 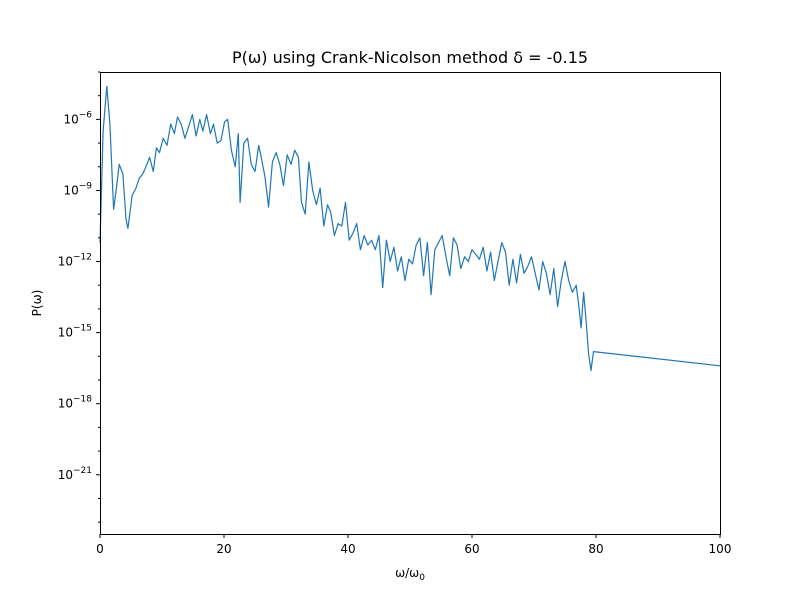 What do you see at coordinates (422, 578) in the screenshot?
I see `x-axis-label-subscript: 0` at bounding box center [422, 578].